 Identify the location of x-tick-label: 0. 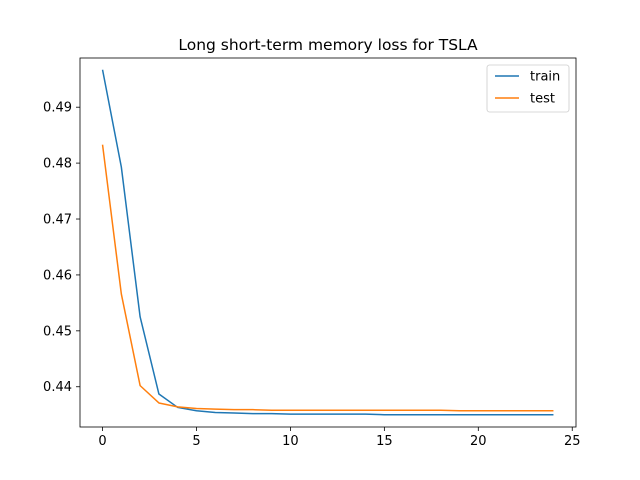
(102, 441).